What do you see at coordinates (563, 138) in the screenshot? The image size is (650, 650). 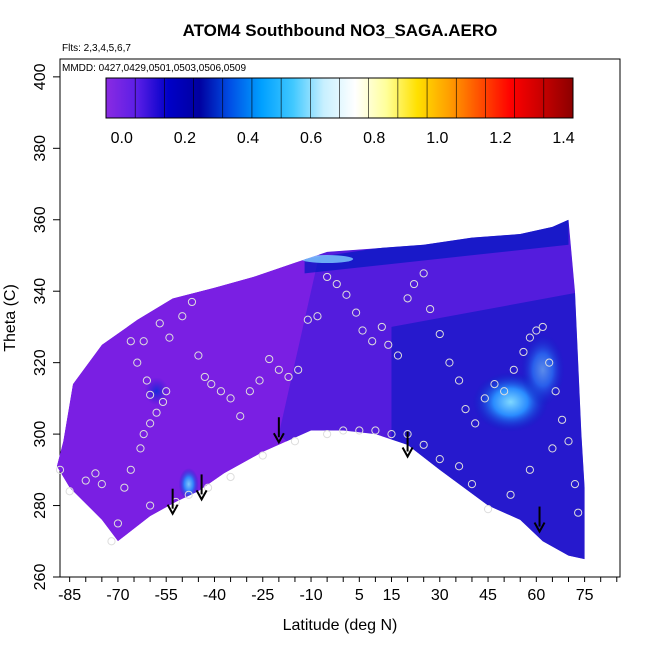 I see `colorbar-tick-label: 1.4` at bounding box center [563, 138].